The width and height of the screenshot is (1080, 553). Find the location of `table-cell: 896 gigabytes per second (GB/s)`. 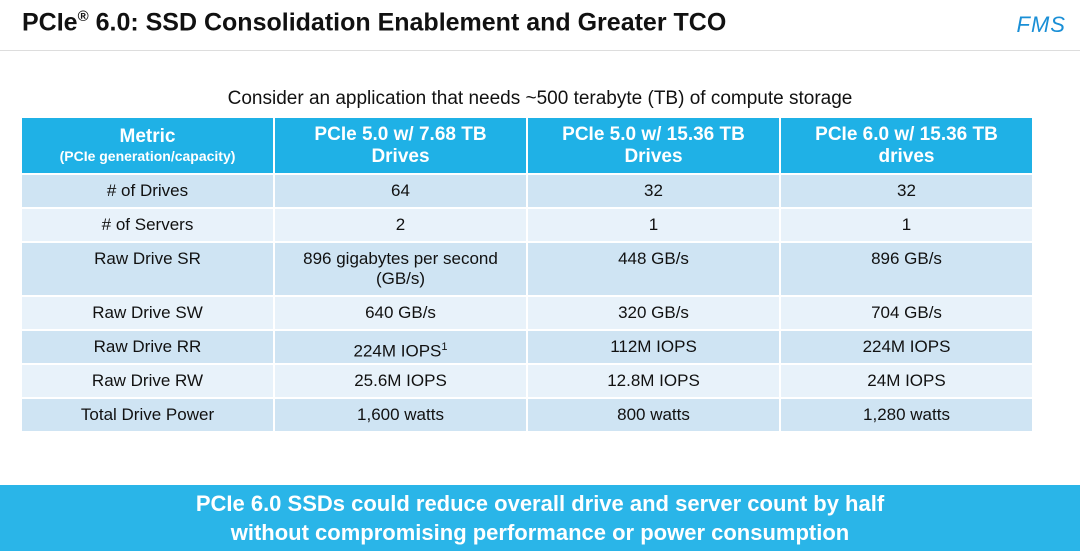

table-cell: 896 gigabytes per second (GB/s) is located at coordinates (400, 269).